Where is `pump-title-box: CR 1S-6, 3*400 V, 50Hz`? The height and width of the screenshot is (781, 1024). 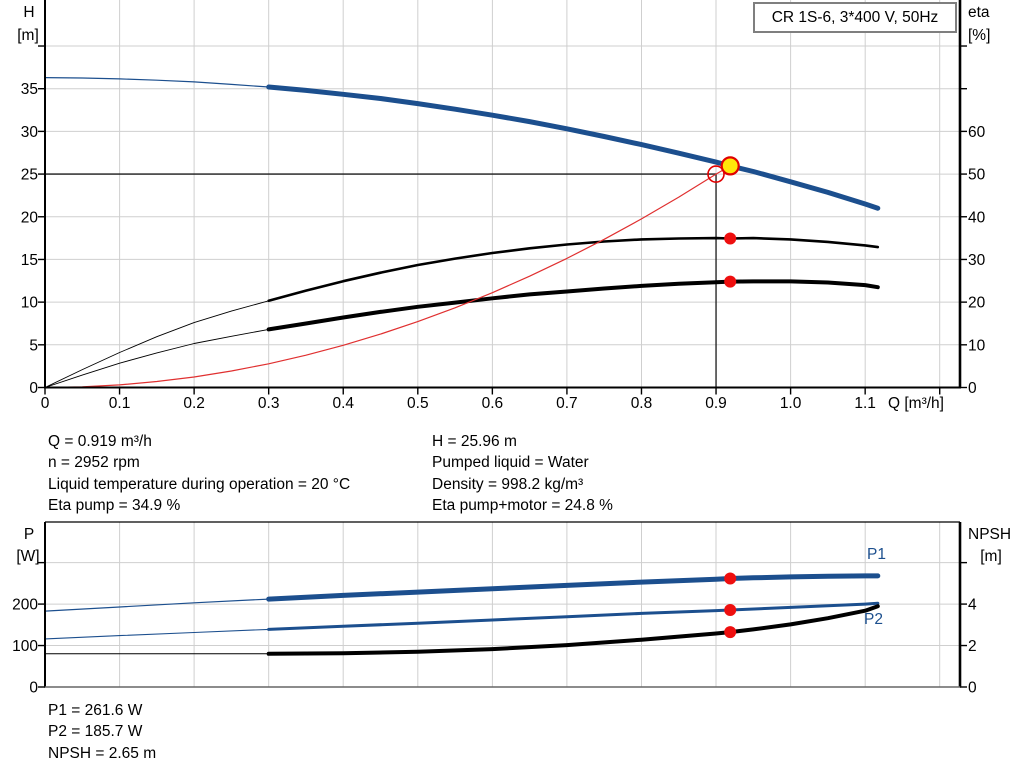
pump-title-box: CR 1S-6, 3*400 V, 50Hz is located at coordinates (855, 17).